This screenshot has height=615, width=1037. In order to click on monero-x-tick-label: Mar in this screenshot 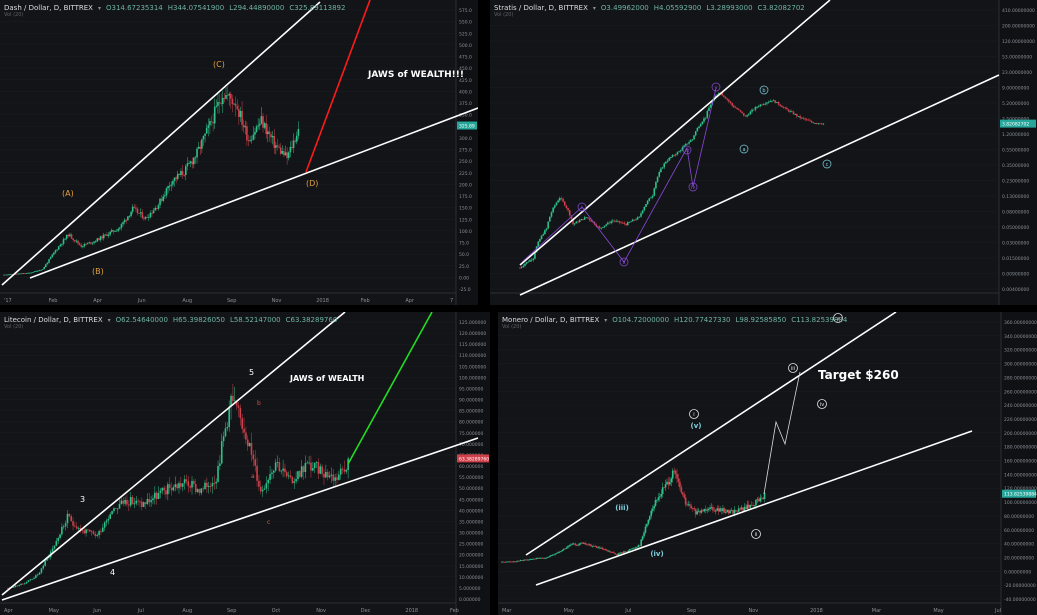, I will do `click(877, 611)`.